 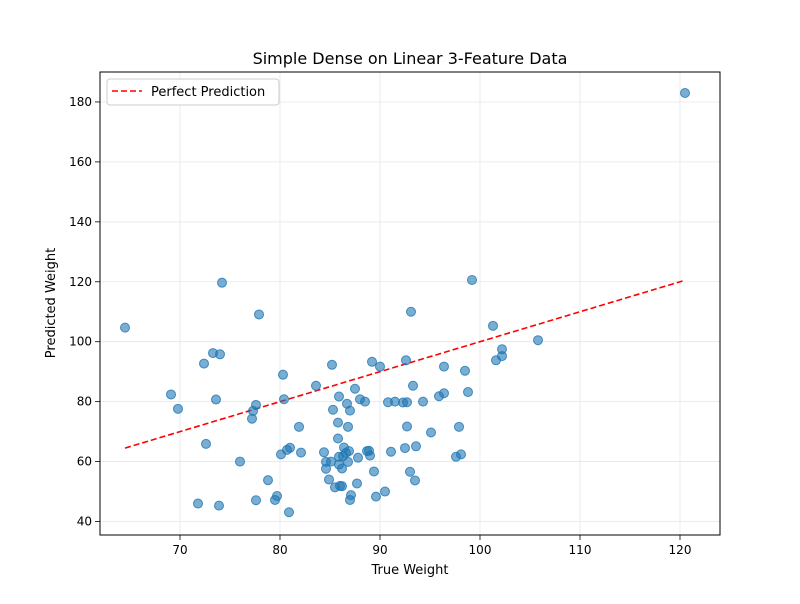 What do you see at coordinates (80, 102) in the screenshot?
I see `y-tick-label: 180` at bounding box center [80, 102].